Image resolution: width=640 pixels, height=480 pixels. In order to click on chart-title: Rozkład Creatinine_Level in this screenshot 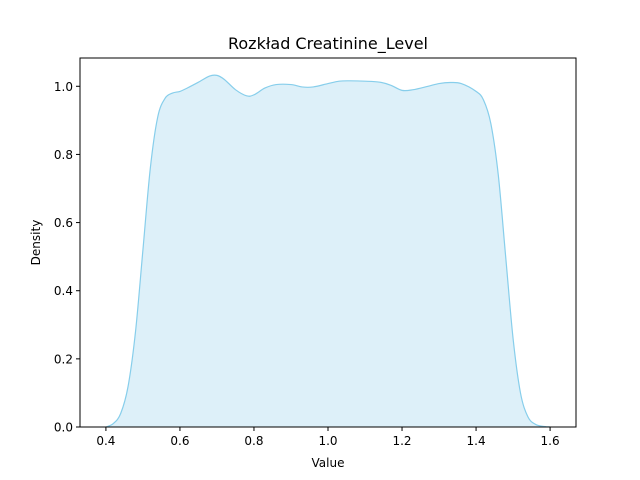, I will do `click(328, 44)`.